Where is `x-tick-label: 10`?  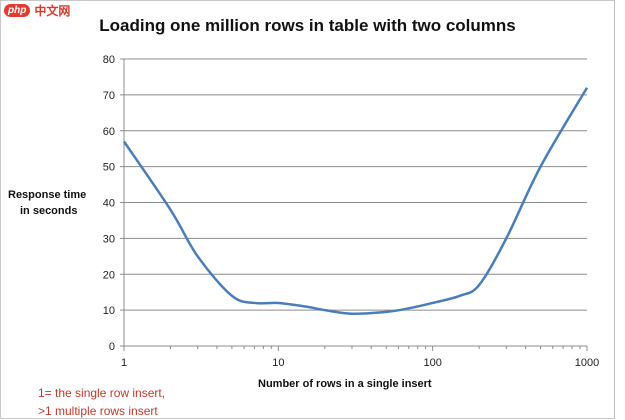
x-tick-label: 10 is located at coordinates (278, 363).